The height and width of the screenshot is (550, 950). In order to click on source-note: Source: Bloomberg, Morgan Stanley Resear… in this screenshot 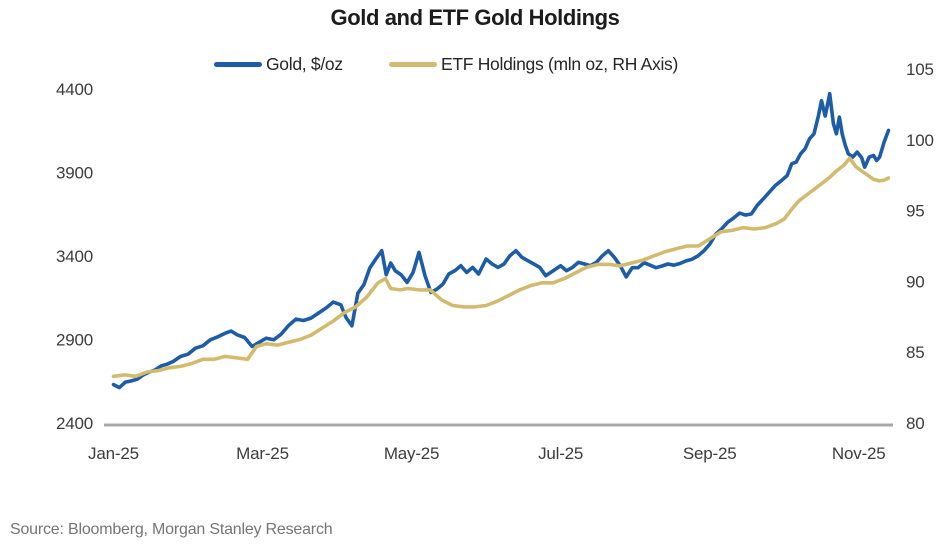, I will do `click(171, 529)`.